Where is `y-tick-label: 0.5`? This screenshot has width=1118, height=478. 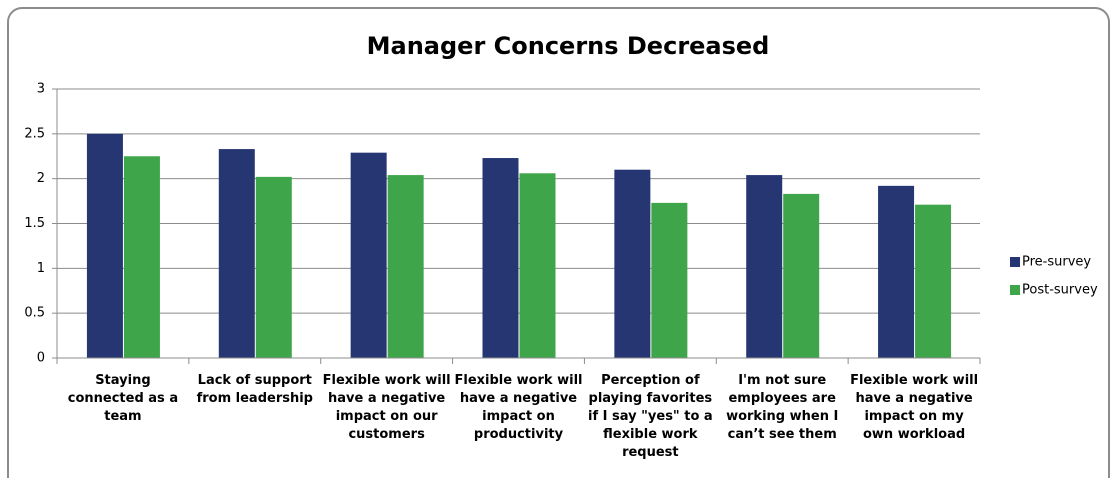
y-tick-label: 0.5 is located at coordinates (34, 313).